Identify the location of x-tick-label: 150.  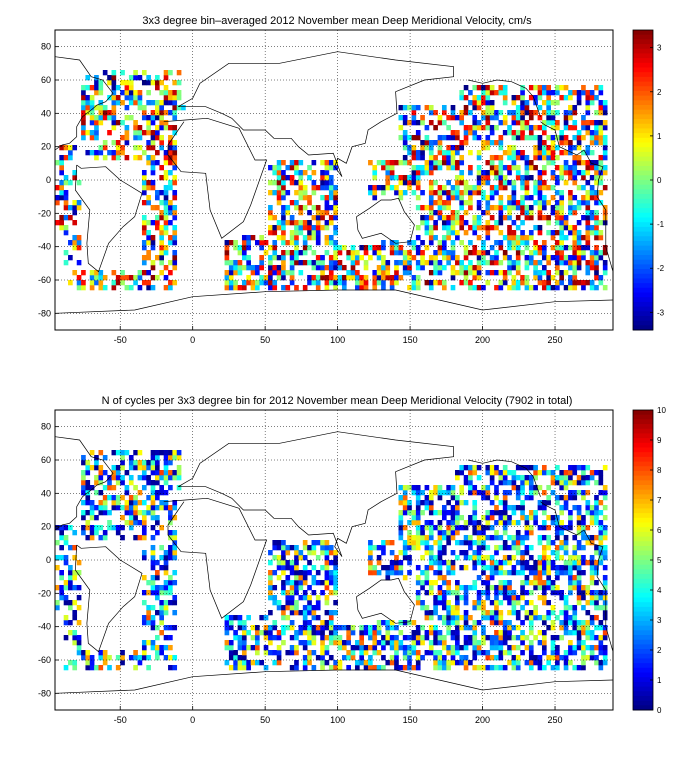
(410, 340).